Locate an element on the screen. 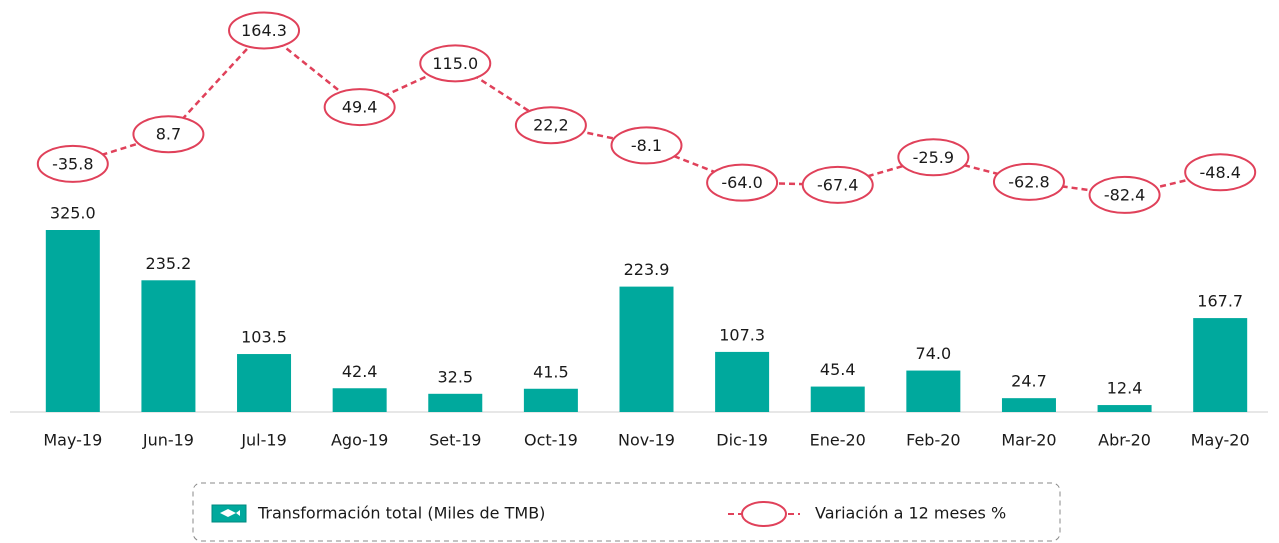 The image size is (1279, 543). data-label: -64.0 is located at coordinates (741, 182).